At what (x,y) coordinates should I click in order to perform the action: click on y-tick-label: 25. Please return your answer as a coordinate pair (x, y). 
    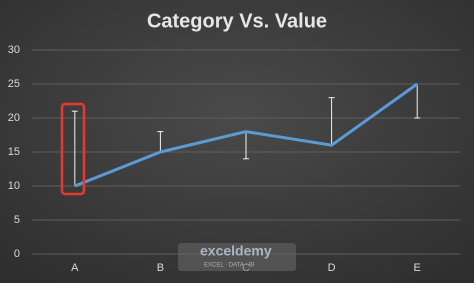
    Looking at the image, I should click on (14, 84).